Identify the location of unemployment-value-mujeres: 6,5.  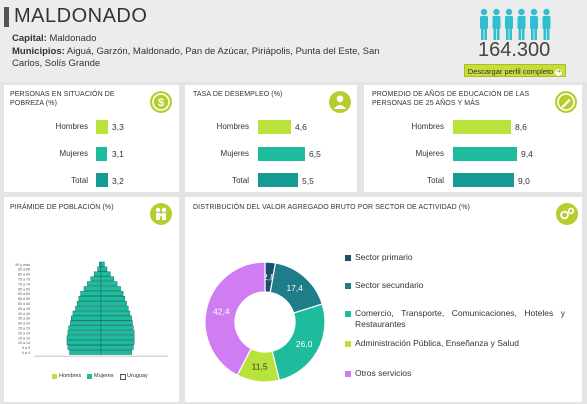
(315, 154).